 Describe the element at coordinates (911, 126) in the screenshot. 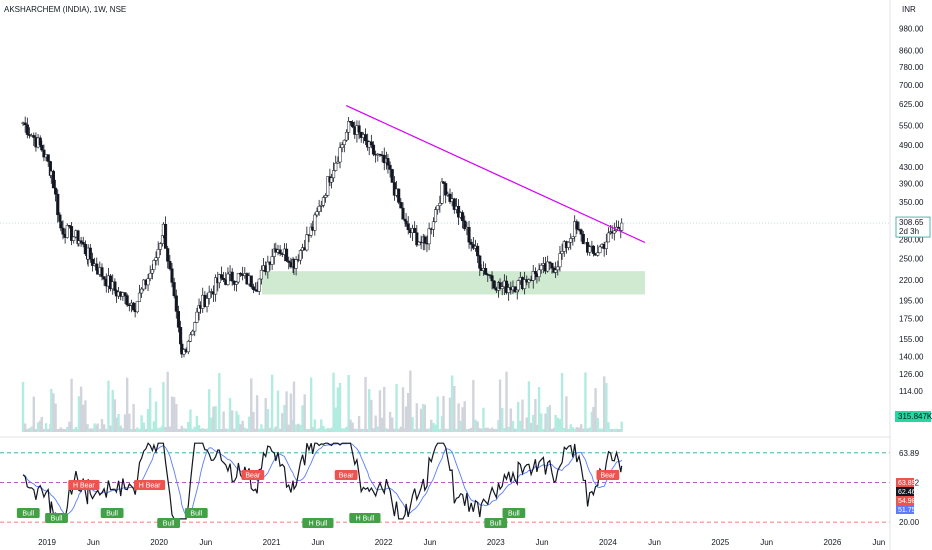

I see `price-tick-label: 550.00` at that location.